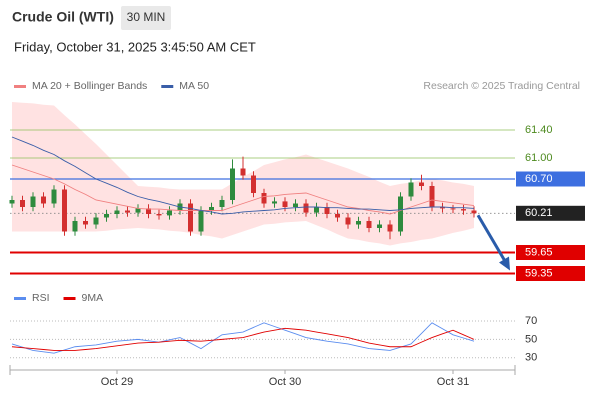 This screenshot has height=405, width=590. I want to click on legend-label: RSI, so click(41, 298).